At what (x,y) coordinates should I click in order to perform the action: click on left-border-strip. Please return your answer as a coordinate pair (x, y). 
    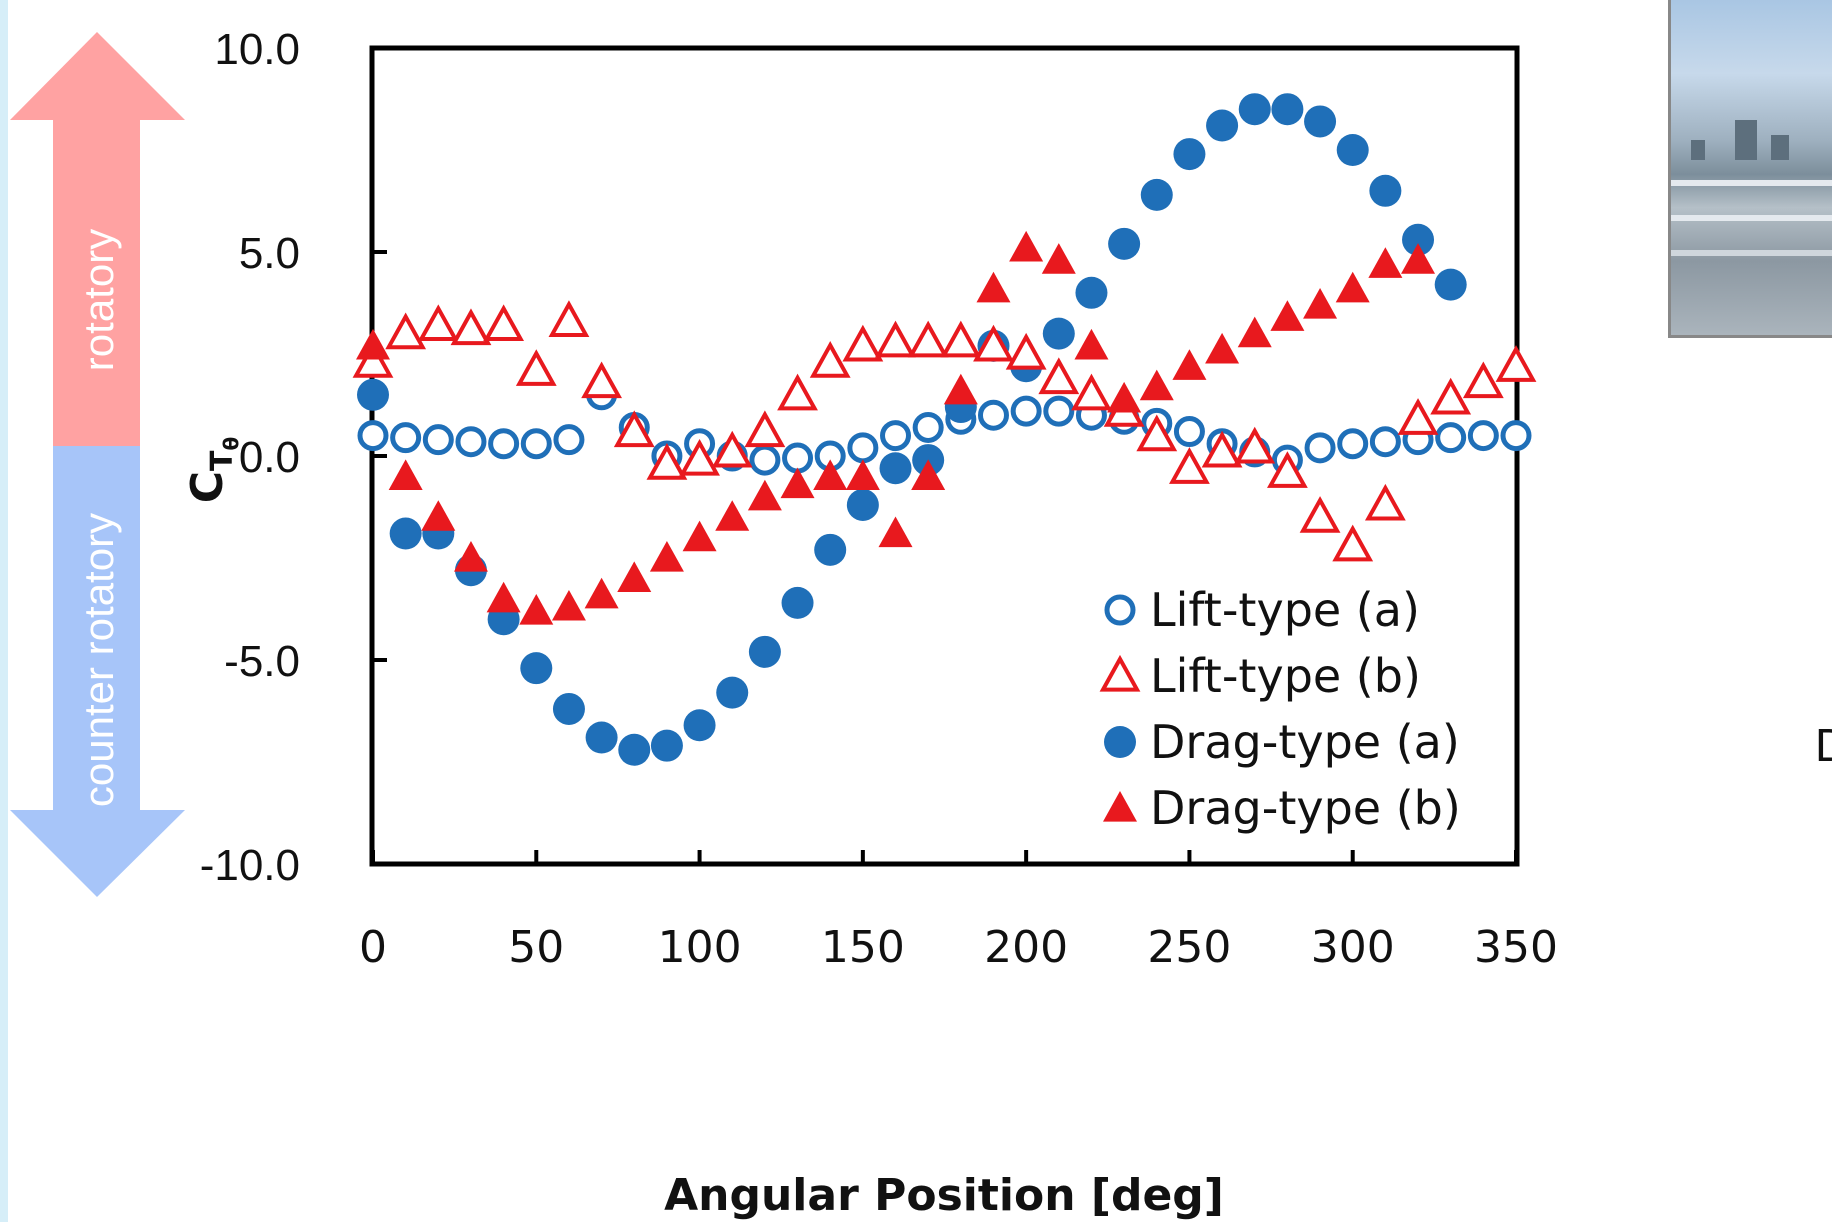
    Looking at the image, I should click on (4, 611).